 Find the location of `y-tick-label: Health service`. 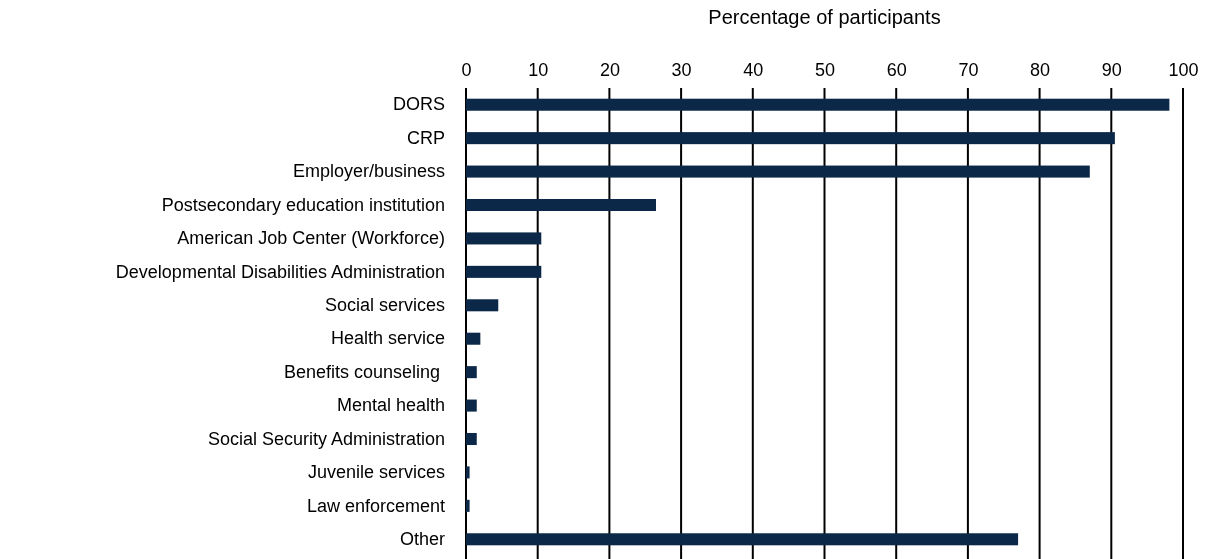

y-tick-label: Health service is located at coordinates (387, 338).